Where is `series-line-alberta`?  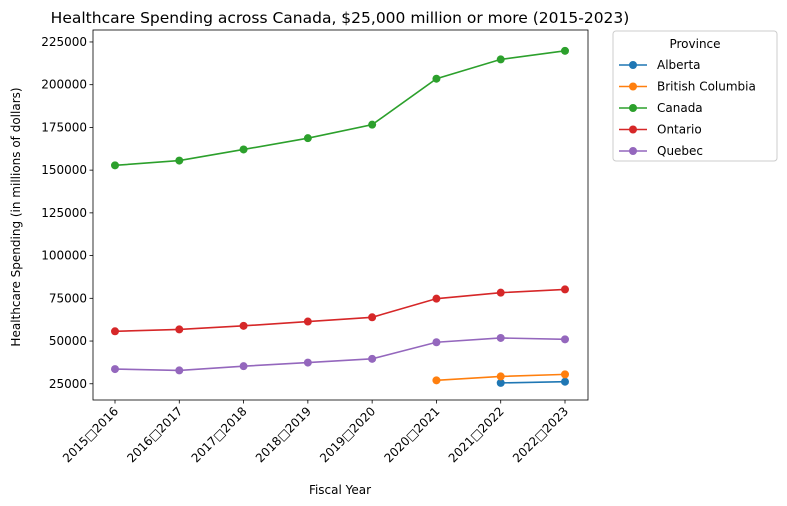 series-line-alberta is located at coordinates (533, 382).